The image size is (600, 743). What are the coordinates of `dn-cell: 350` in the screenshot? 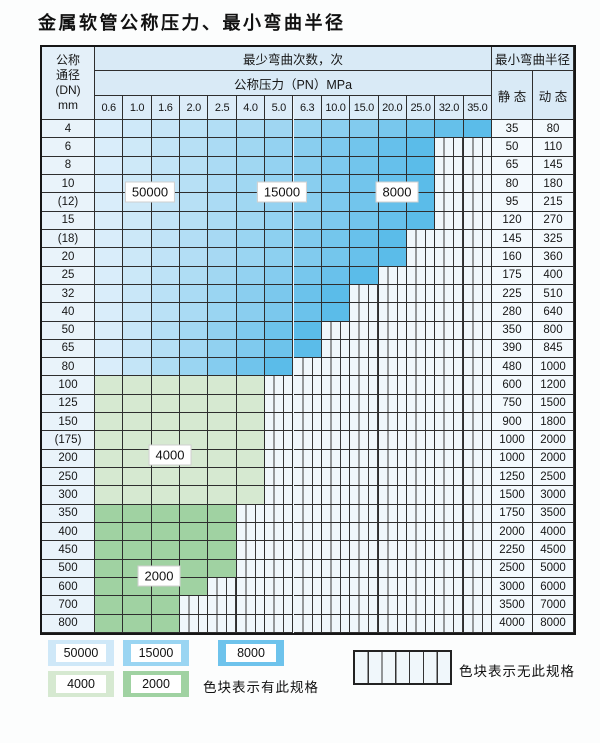 It's located at (68, 514).